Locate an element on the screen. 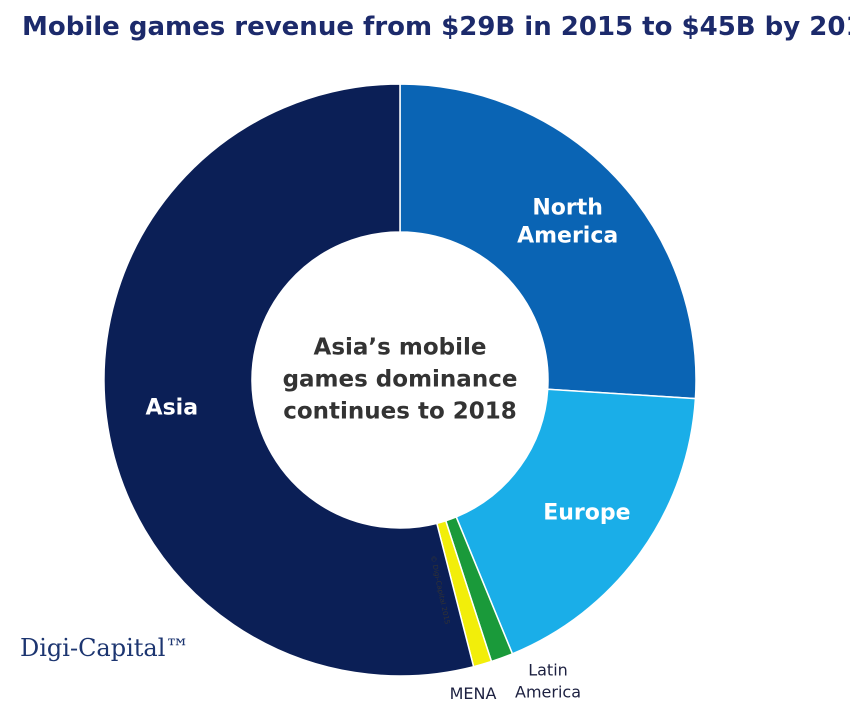  slice-label: Latin America is located at coordinates (548, 681).